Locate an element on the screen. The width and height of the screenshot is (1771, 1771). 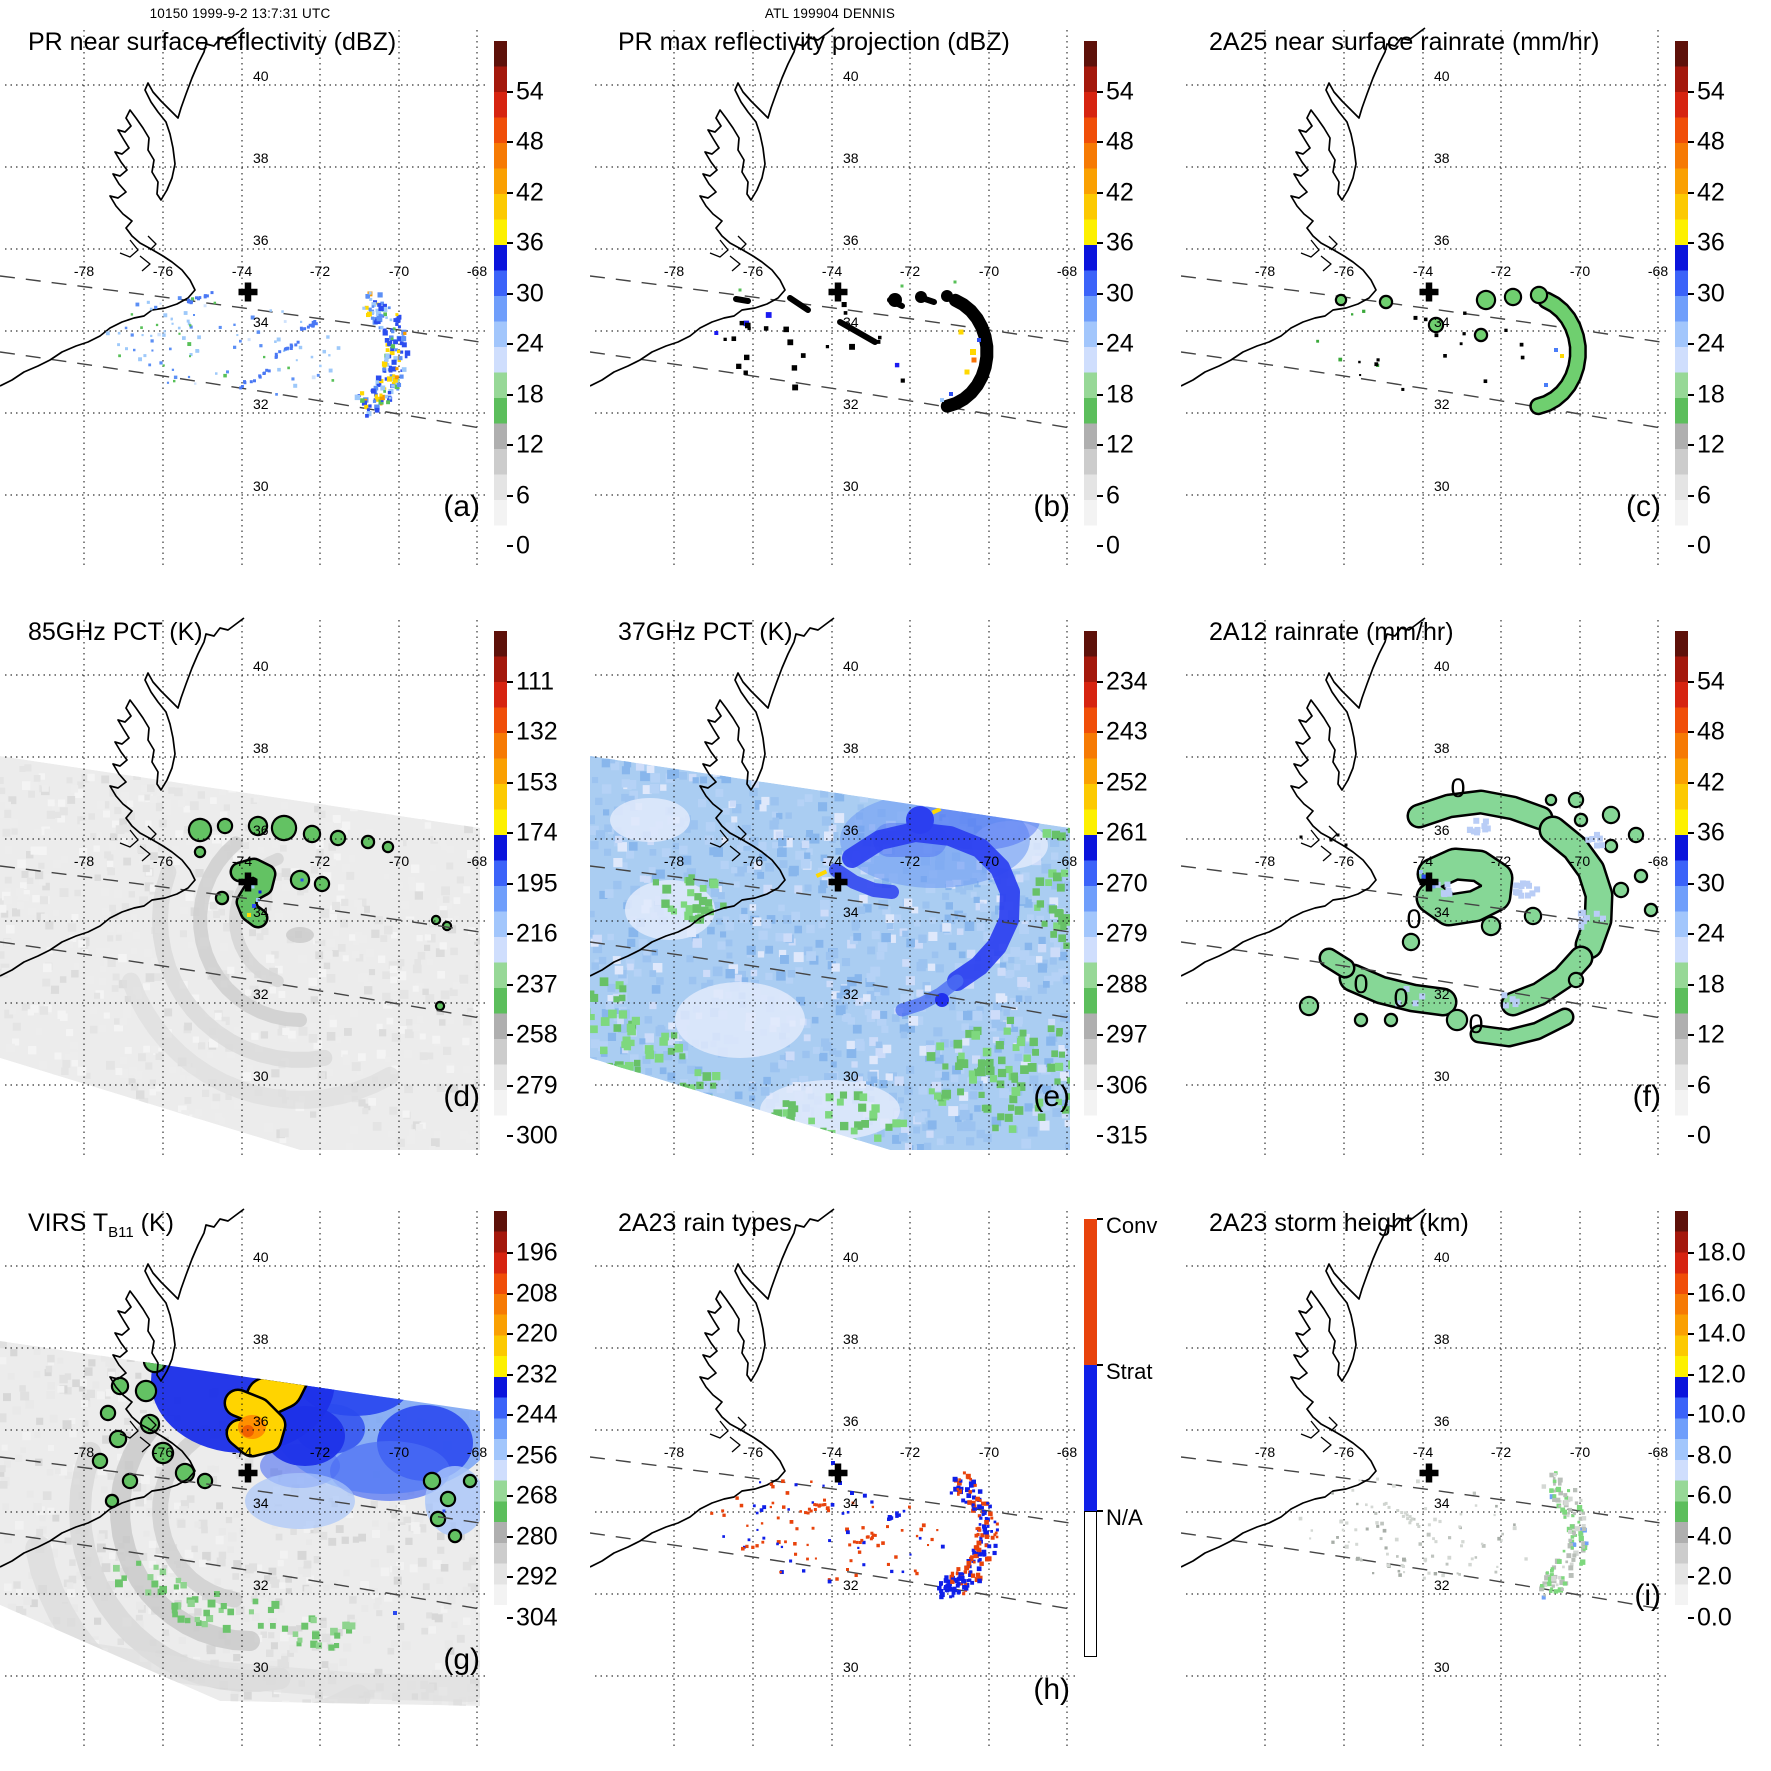
max-z-streak is located at coordinates (799, 304).